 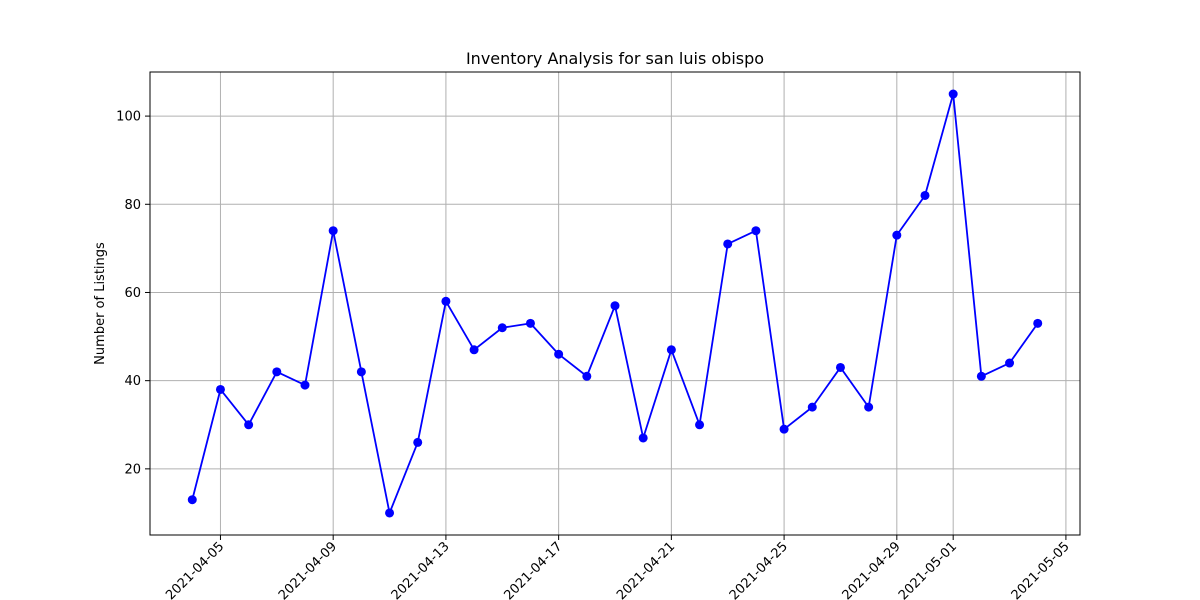 What do you see at coordinates (100, 303) in the screenshot?
I see `y-axis-label: Number of Listings` at bounding box center [100, 303].